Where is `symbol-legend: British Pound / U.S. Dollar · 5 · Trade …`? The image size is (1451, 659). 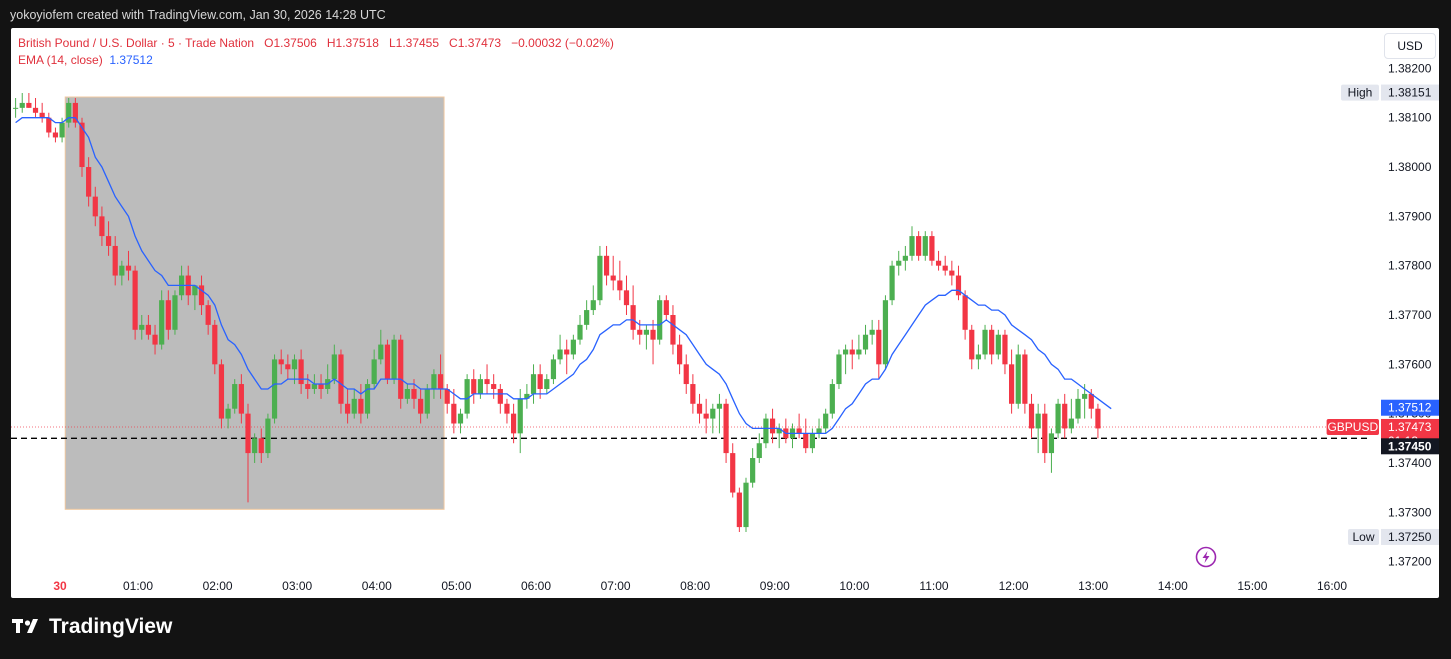 symbol-legend: British Pound / U.S. Dollar · 5 · Trade … is located at coordinates (316, 43).